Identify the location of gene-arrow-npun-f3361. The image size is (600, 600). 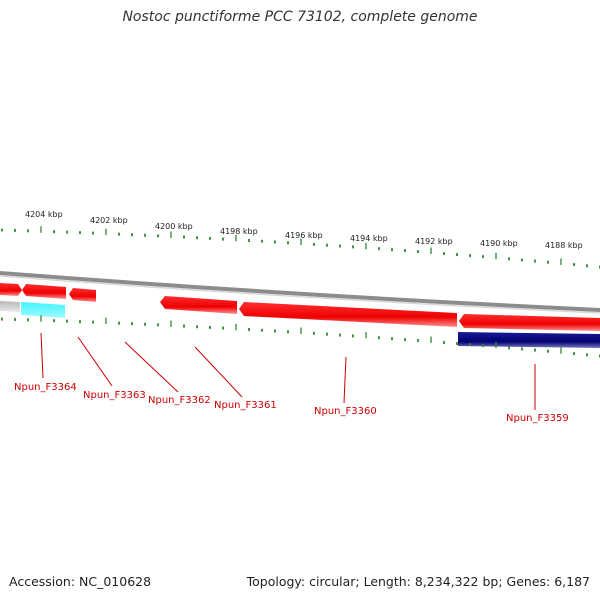
(348, 314).